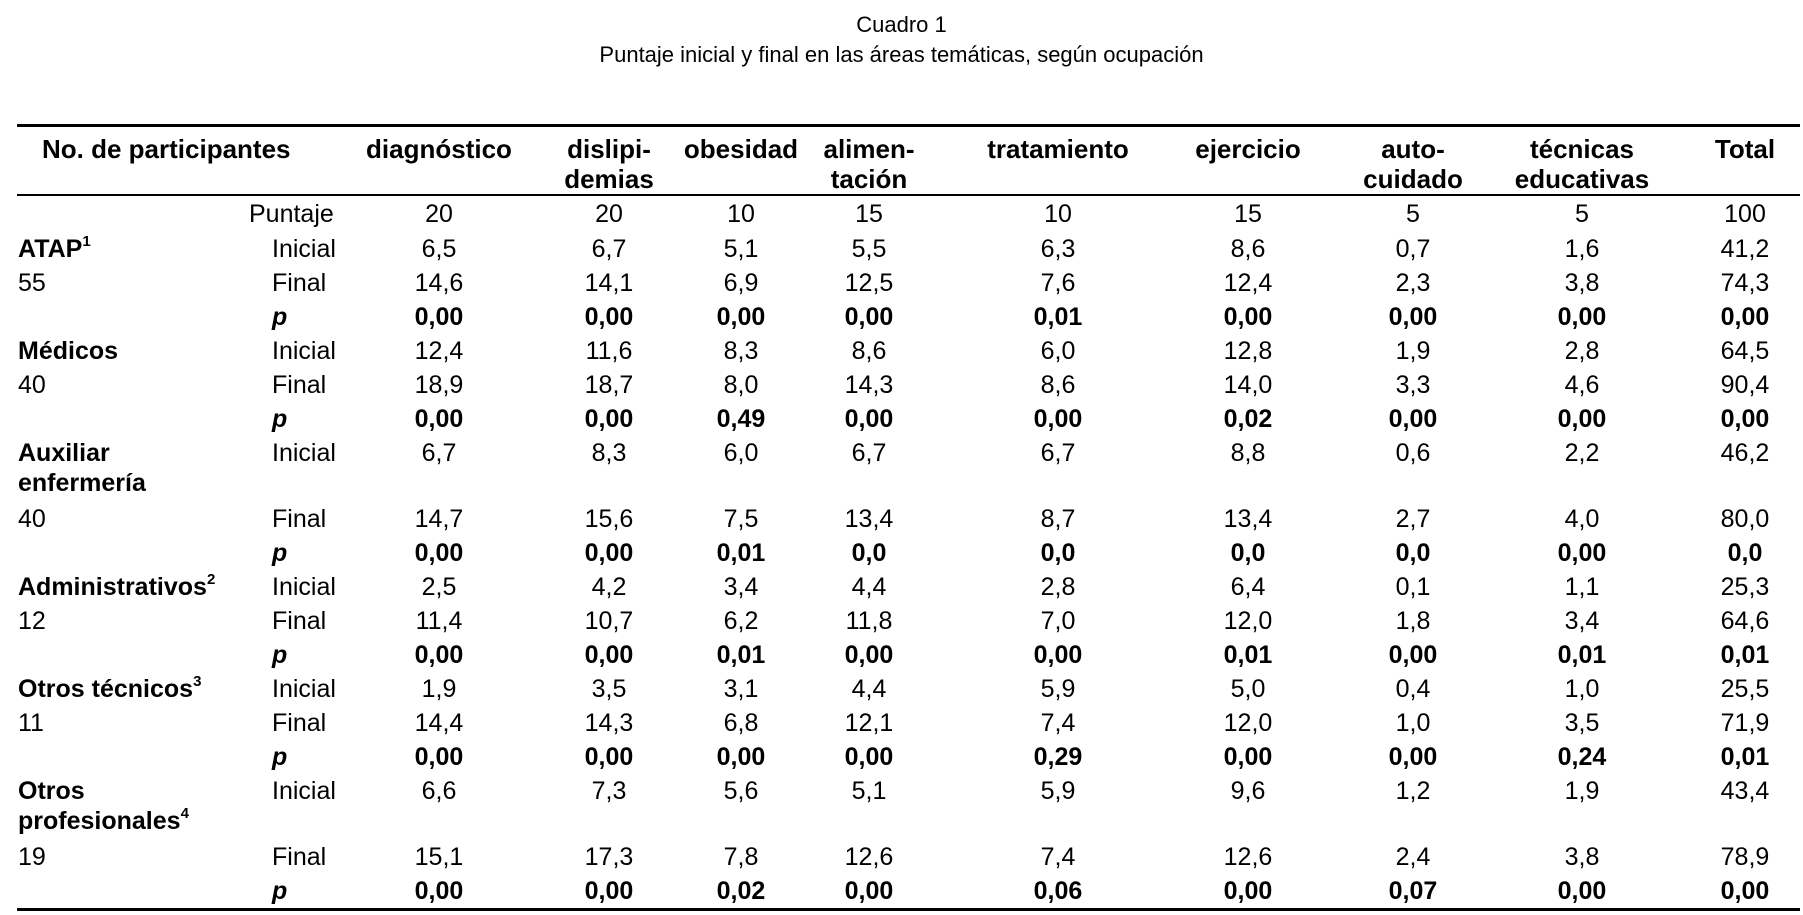 The height and width of the screenshot is (915, 1803). I want to click on score-value: 12,4, so click(439, 351).